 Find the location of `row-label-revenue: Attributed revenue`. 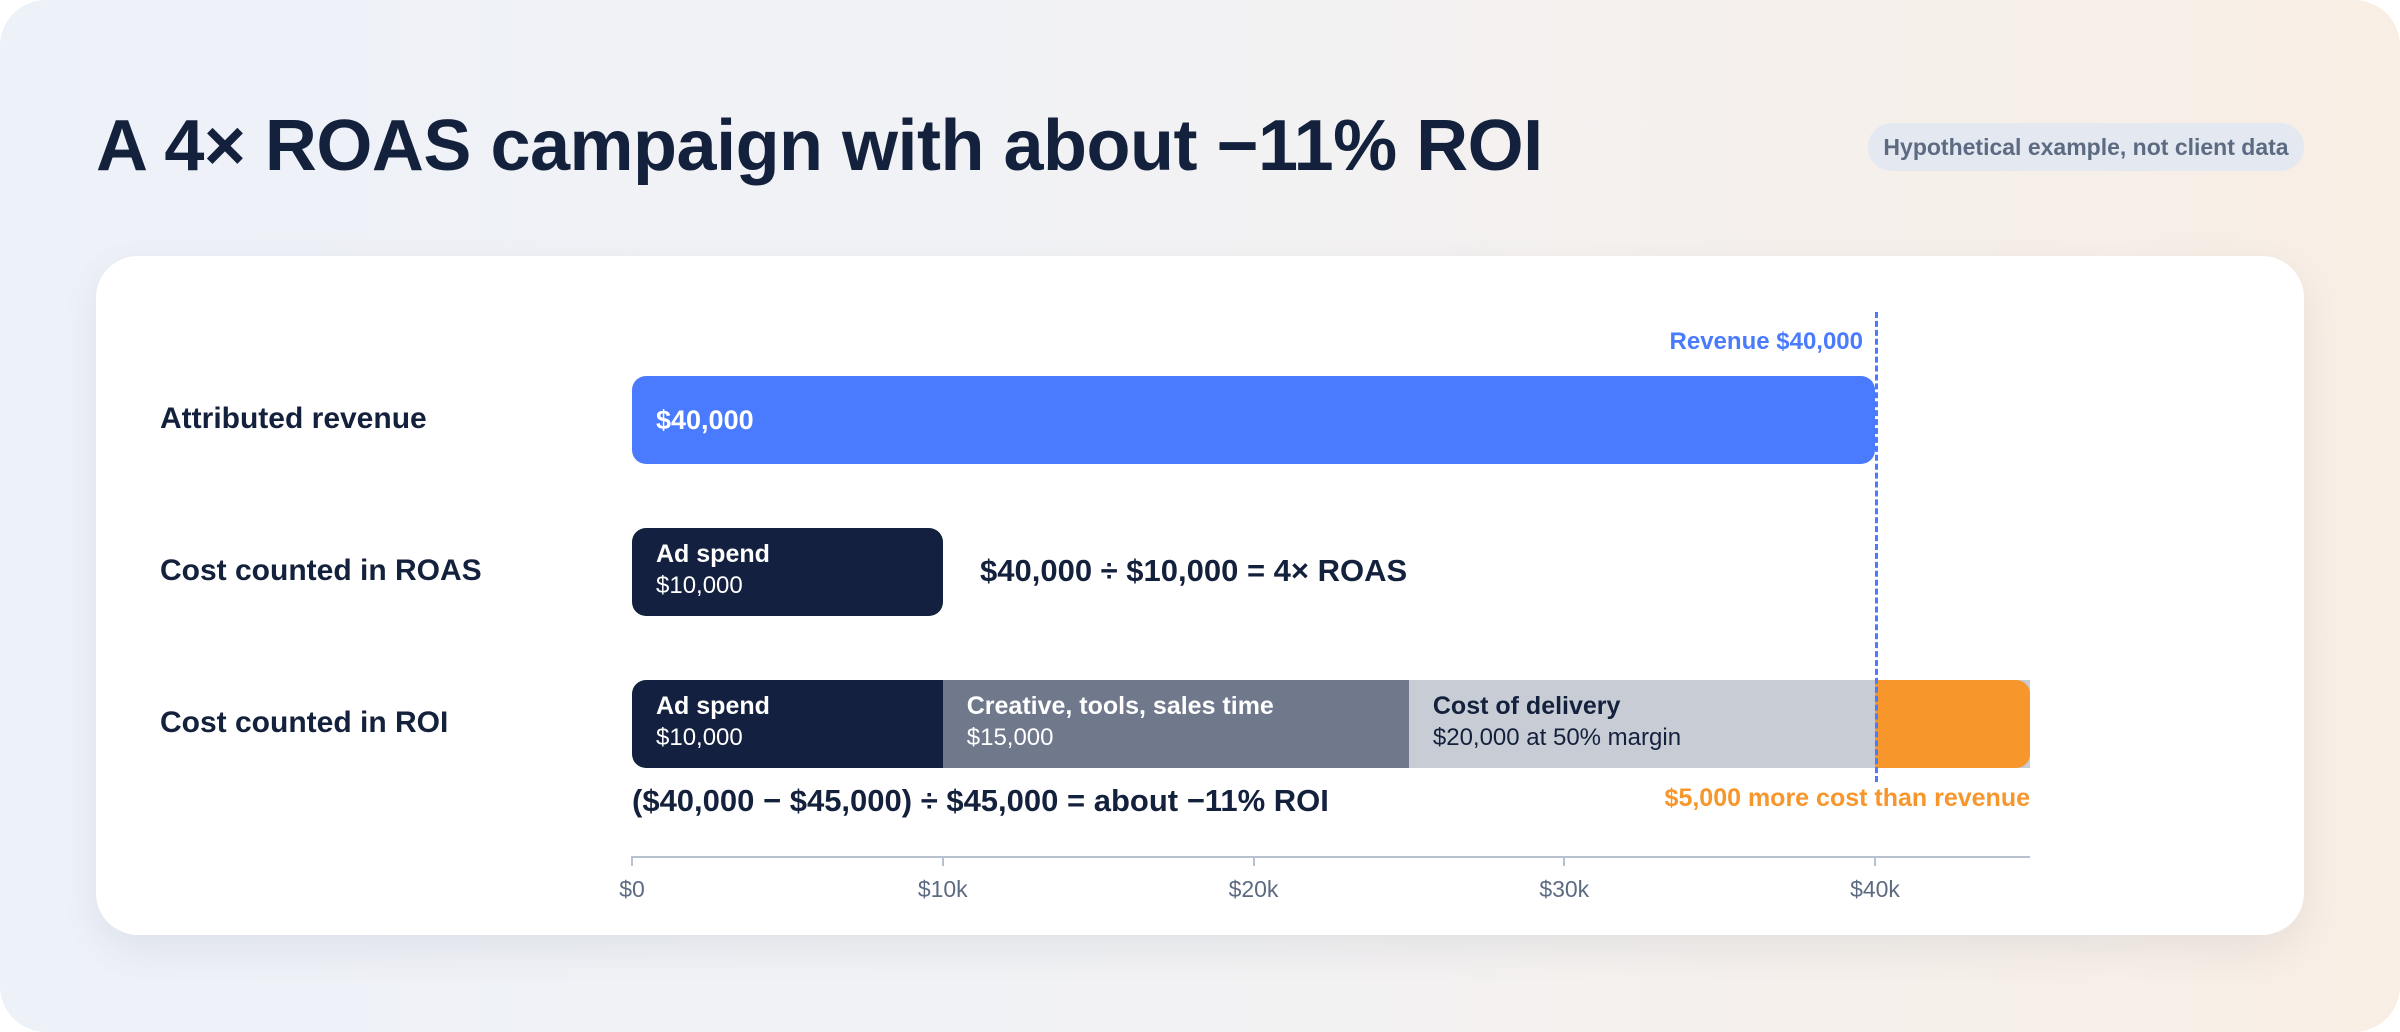

row-label-revenue: Attributed revenue is located at coordinates (293, 418).